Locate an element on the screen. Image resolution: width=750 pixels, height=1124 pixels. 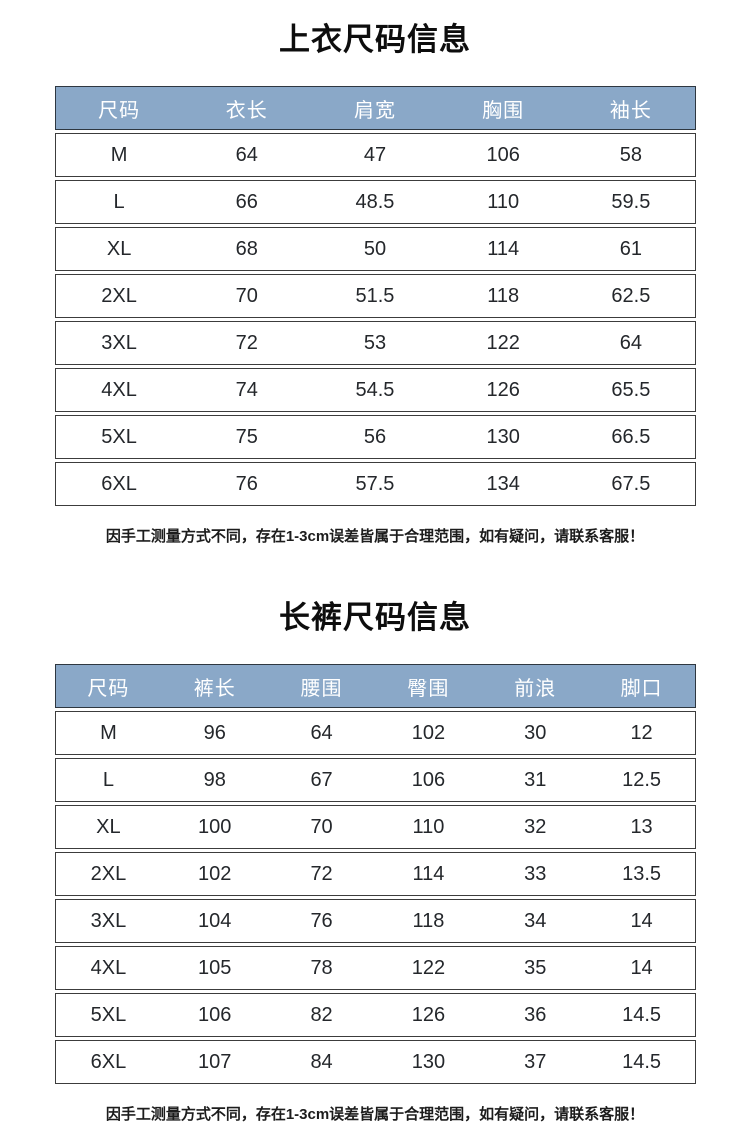
tops-size-title: 上衣尺码信息 is located at coordinates (375, 39).